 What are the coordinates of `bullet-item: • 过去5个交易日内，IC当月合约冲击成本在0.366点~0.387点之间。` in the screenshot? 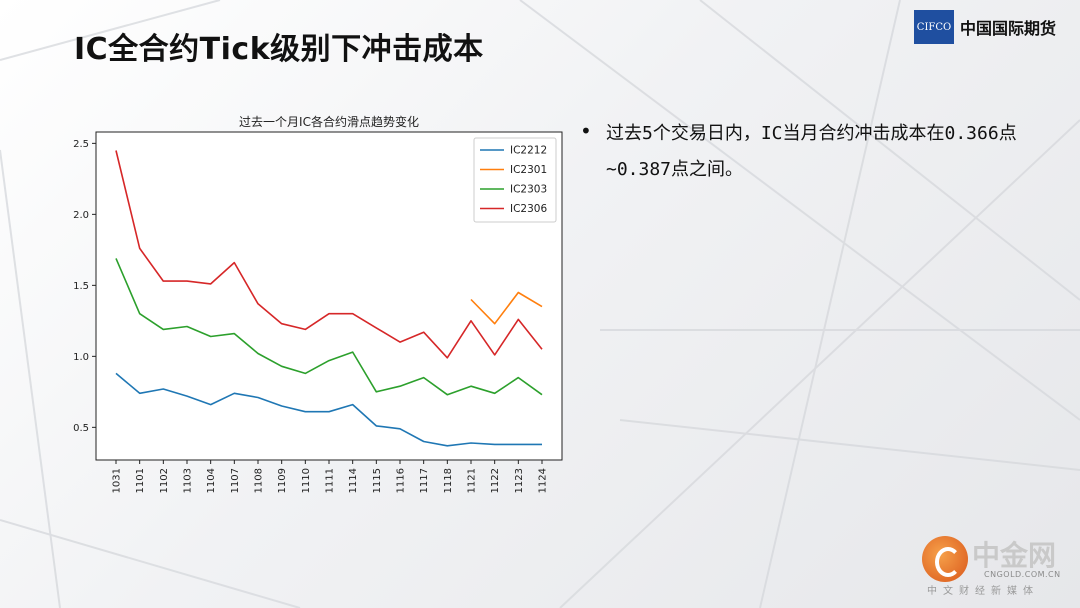 It's located at (815, 152).